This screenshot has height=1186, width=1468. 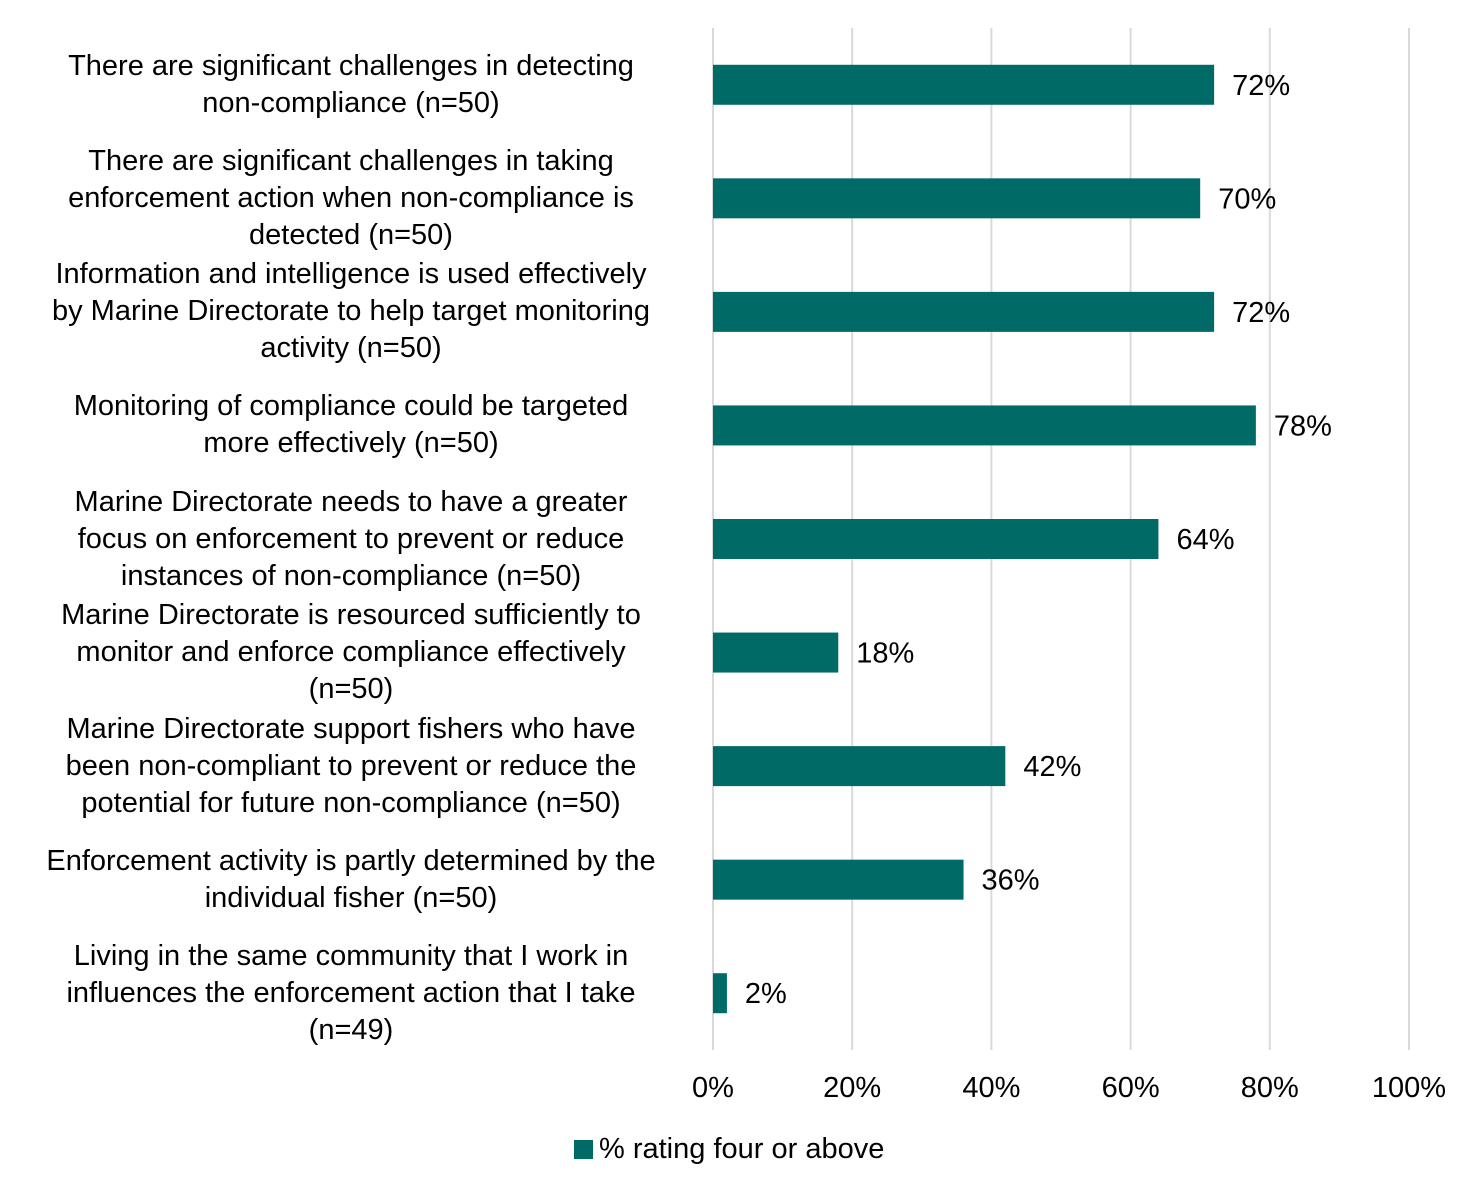 I want to click on legend-label: % rating four or above, so click(x=742, y=1149).